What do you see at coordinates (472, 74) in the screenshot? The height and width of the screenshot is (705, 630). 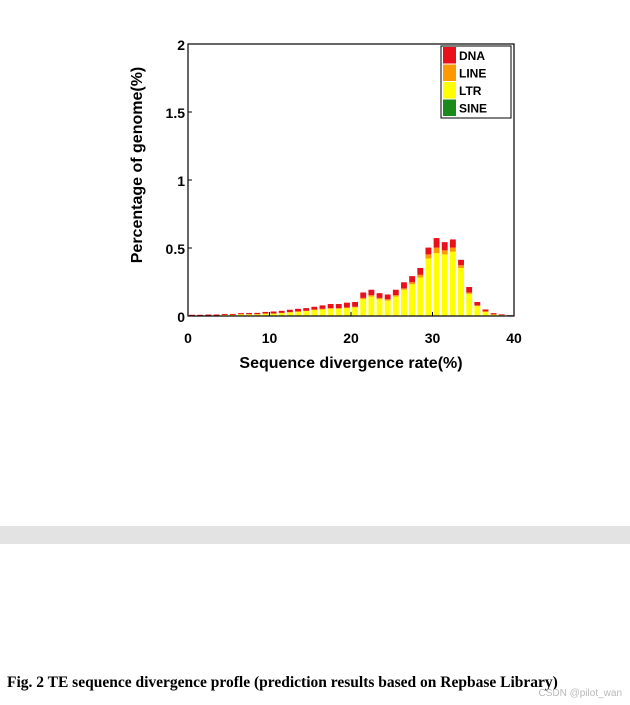 I see `legend-label-line: LINE` at bounding box center [472, 74].